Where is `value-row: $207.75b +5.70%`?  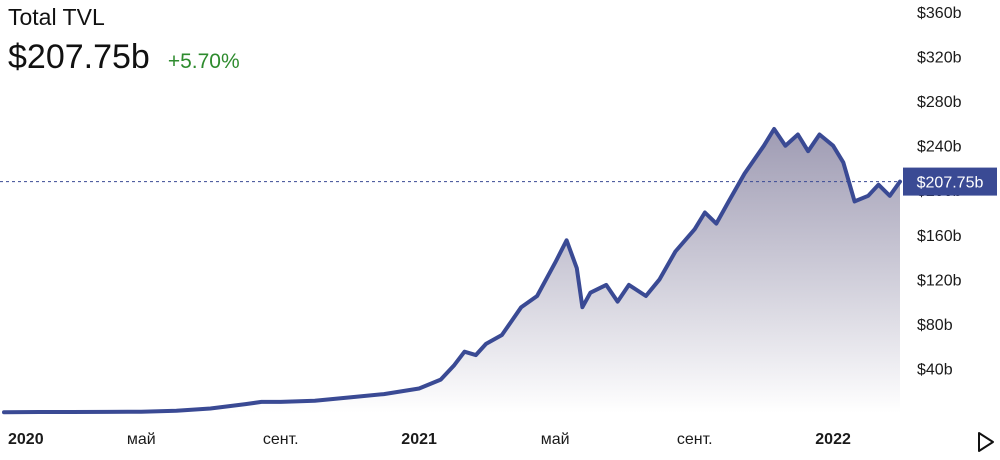 value-row: $207.75b +5.70% is located at coordinates (124, 57).